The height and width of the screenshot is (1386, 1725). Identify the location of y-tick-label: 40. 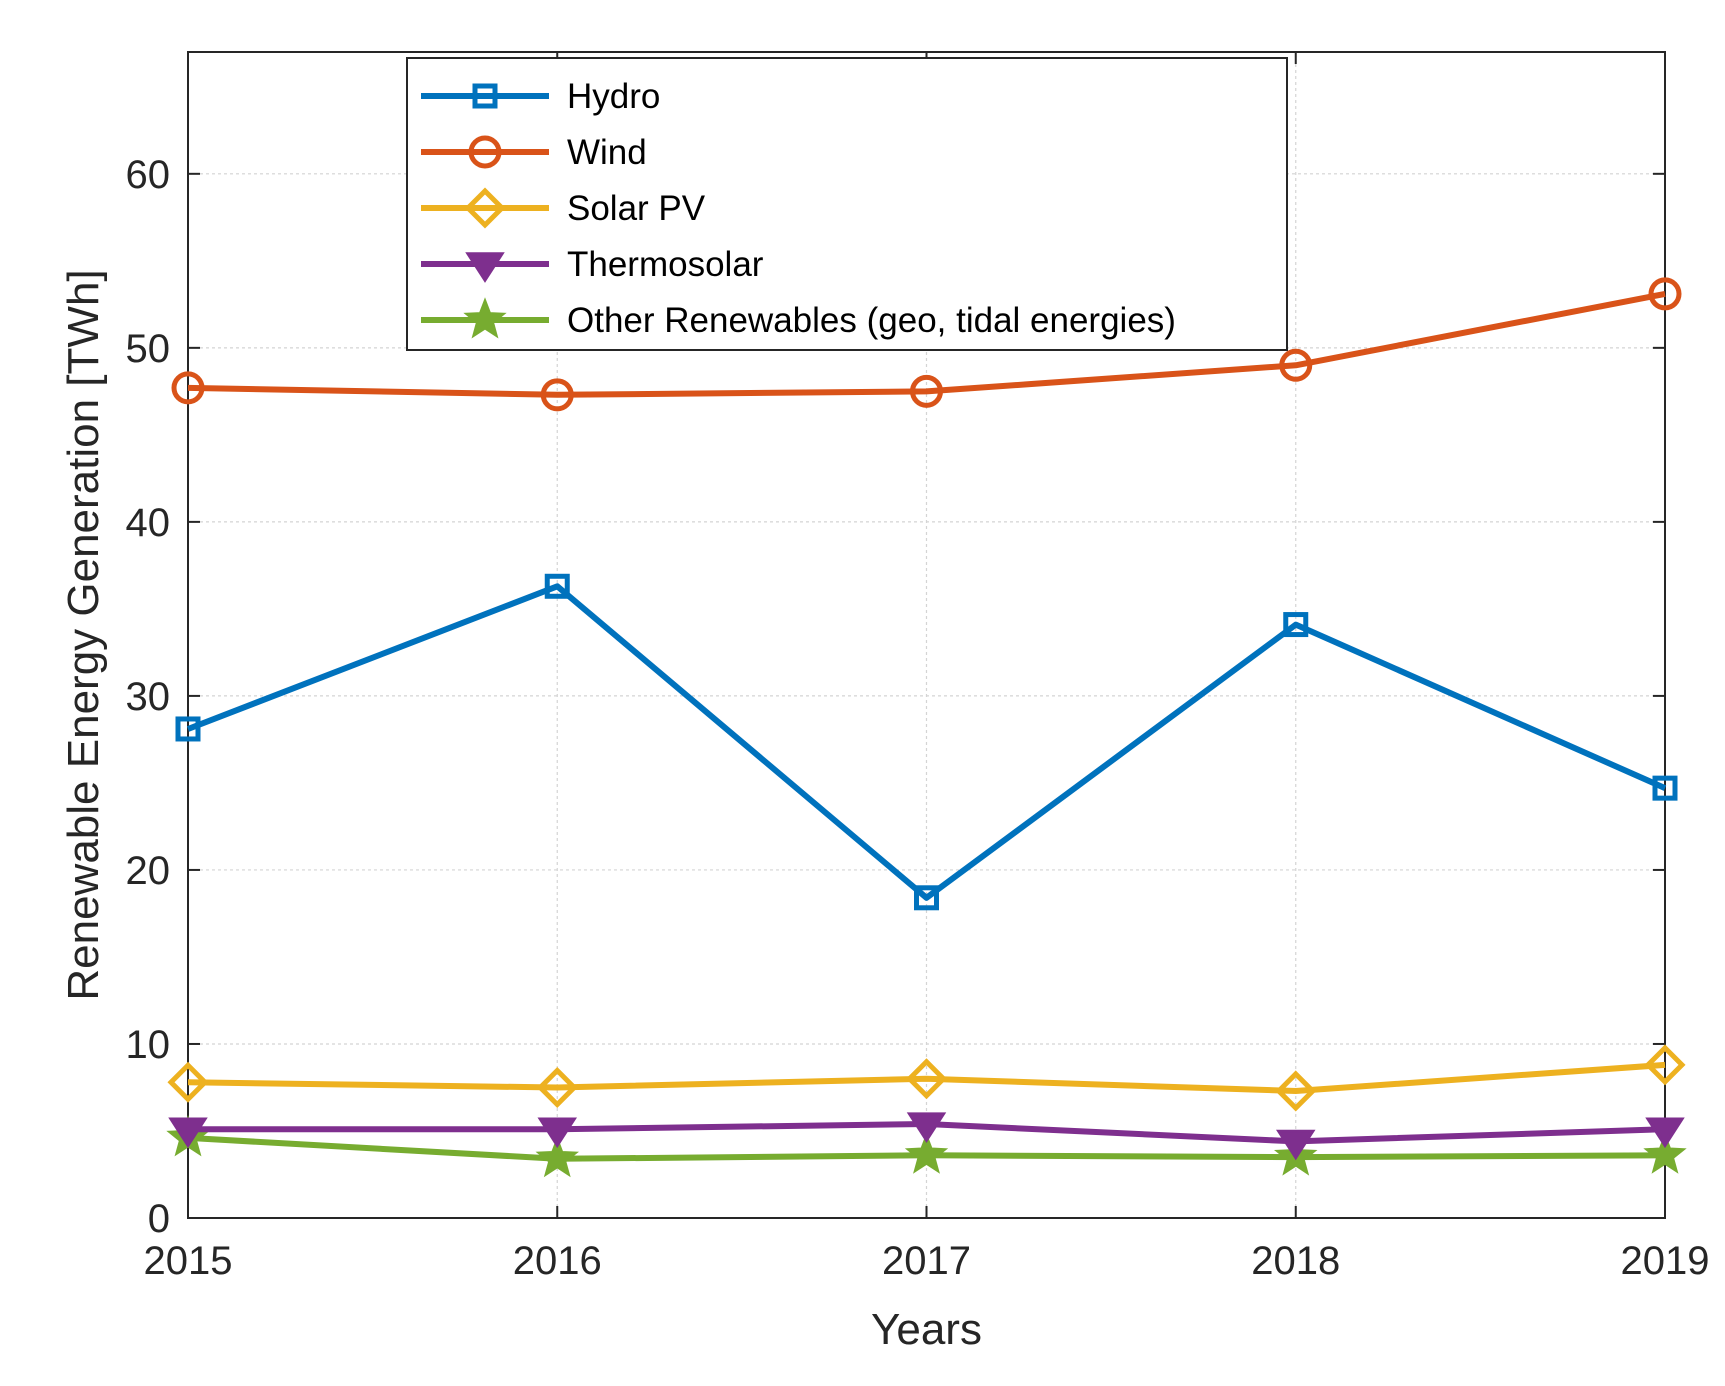
(148, 523).